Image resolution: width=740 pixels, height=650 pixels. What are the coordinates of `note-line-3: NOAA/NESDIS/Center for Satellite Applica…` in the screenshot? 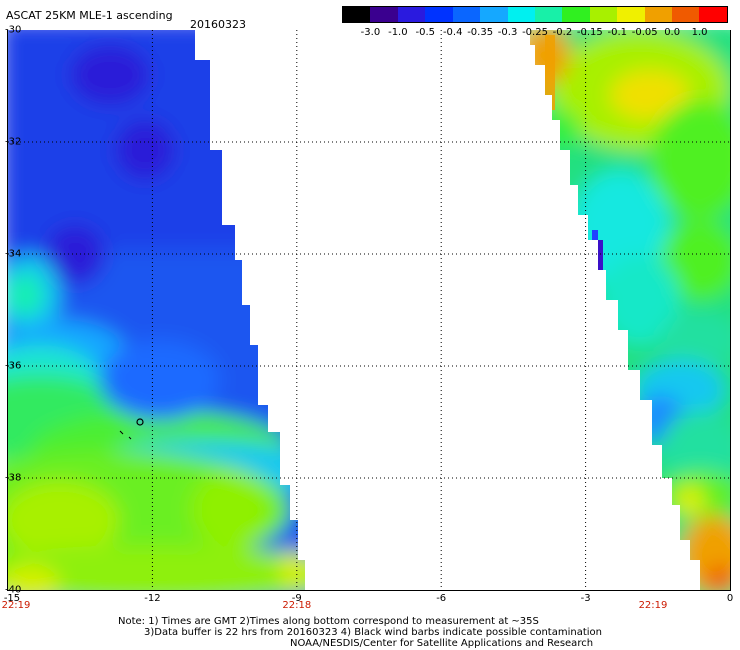 It's located at (442, 643).